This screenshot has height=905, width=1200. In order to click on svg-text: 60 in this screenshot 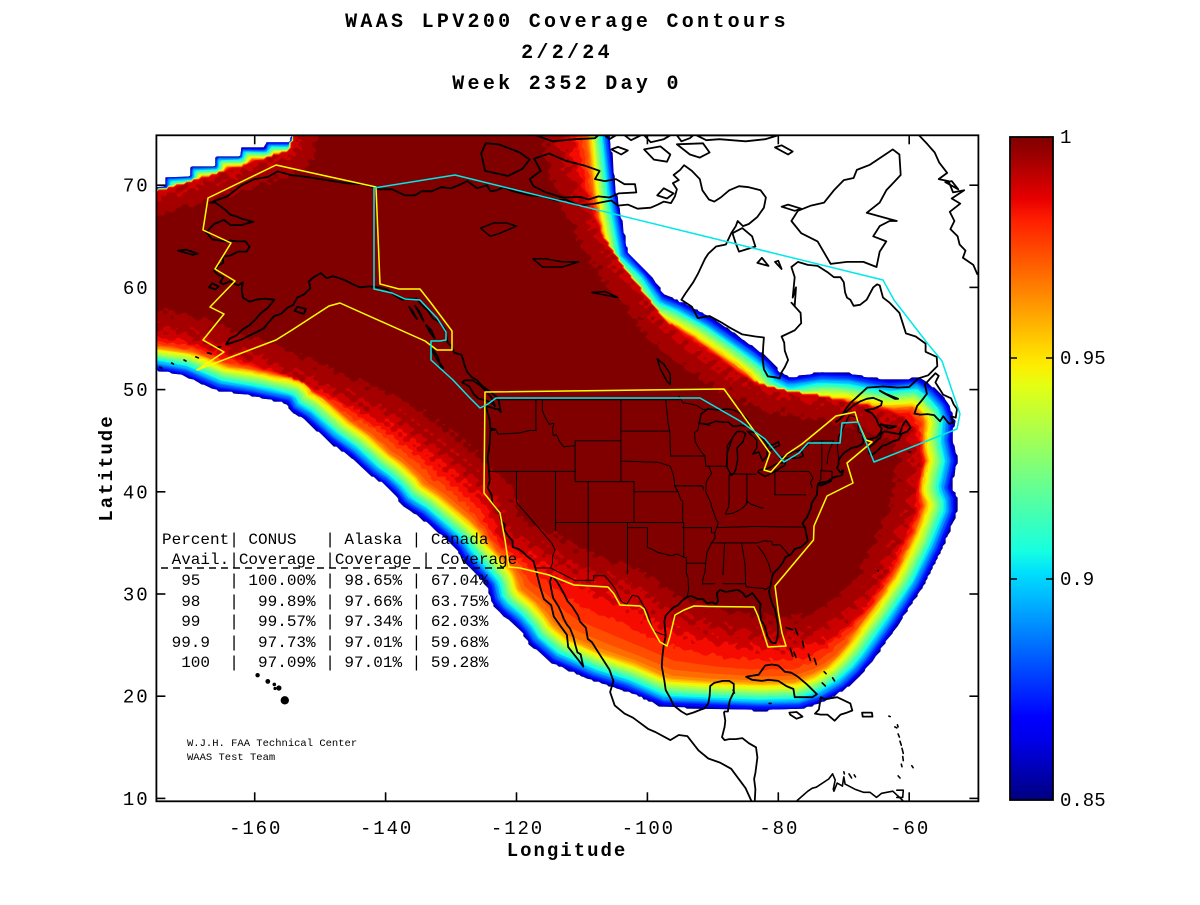, I will do `click(136, 289)`.